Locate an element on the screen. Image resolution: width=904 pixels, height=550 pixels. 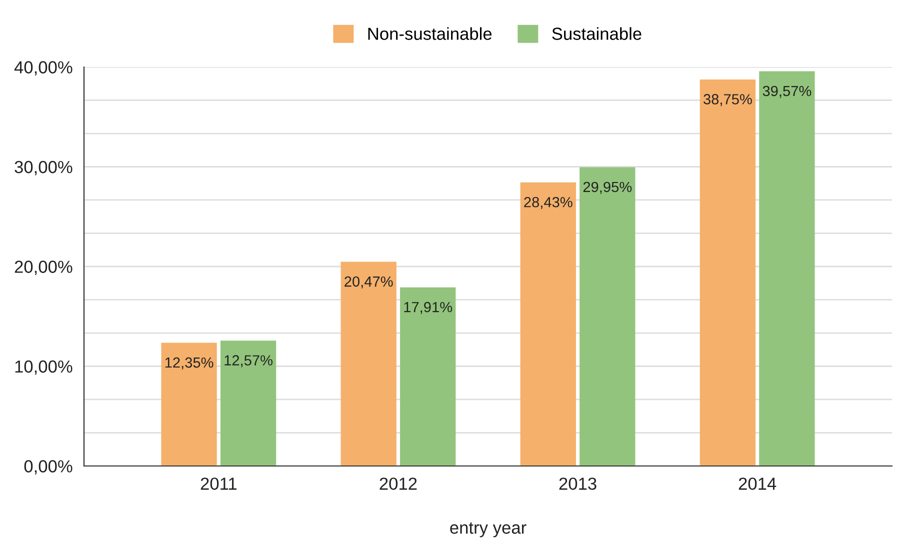
data-label: 12,57% is located at coordinates (248, 361).